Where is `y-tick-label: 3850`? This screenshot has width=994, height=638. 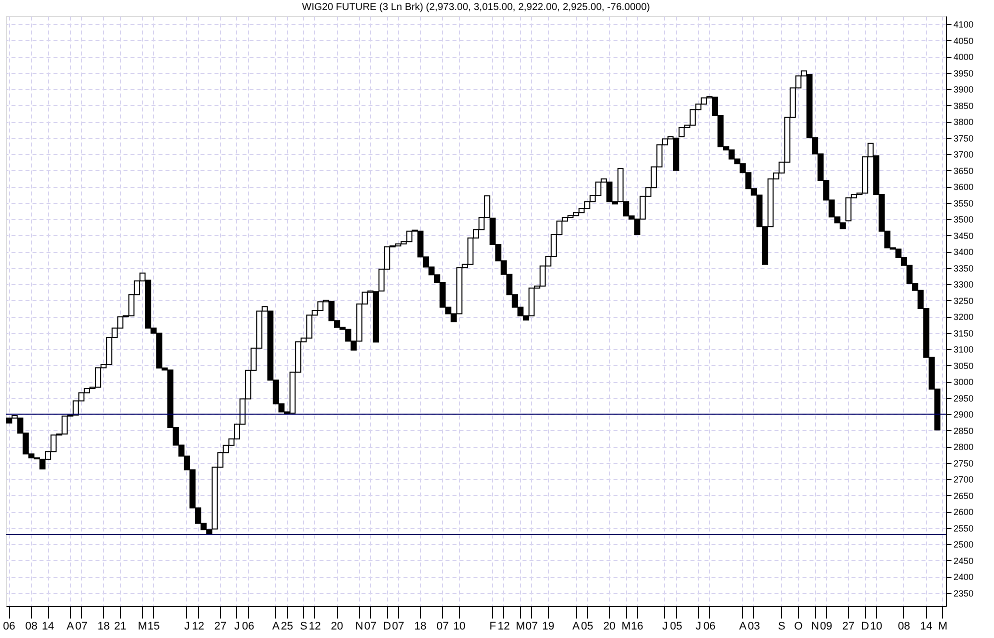
y-tick-label: 3850 is located at coordinates (964, 105).